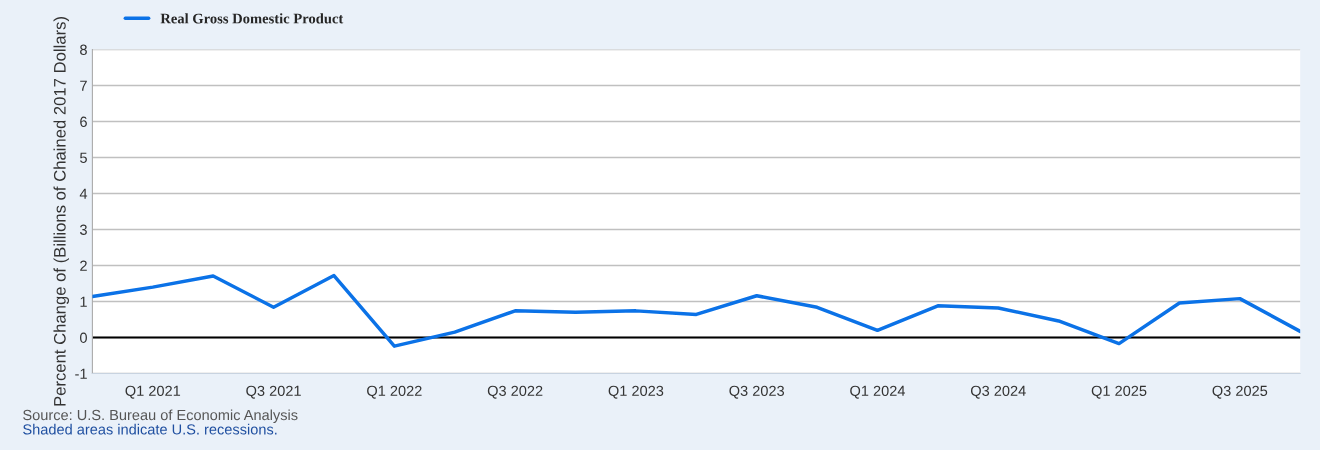 Image resolution: width=1320 pixels, height=450 pixels. Describe the element at coordinates (160, 416) in the screenshot. I see `source-note: Source: U.S. Bureau of Economic Analysis` at that location.